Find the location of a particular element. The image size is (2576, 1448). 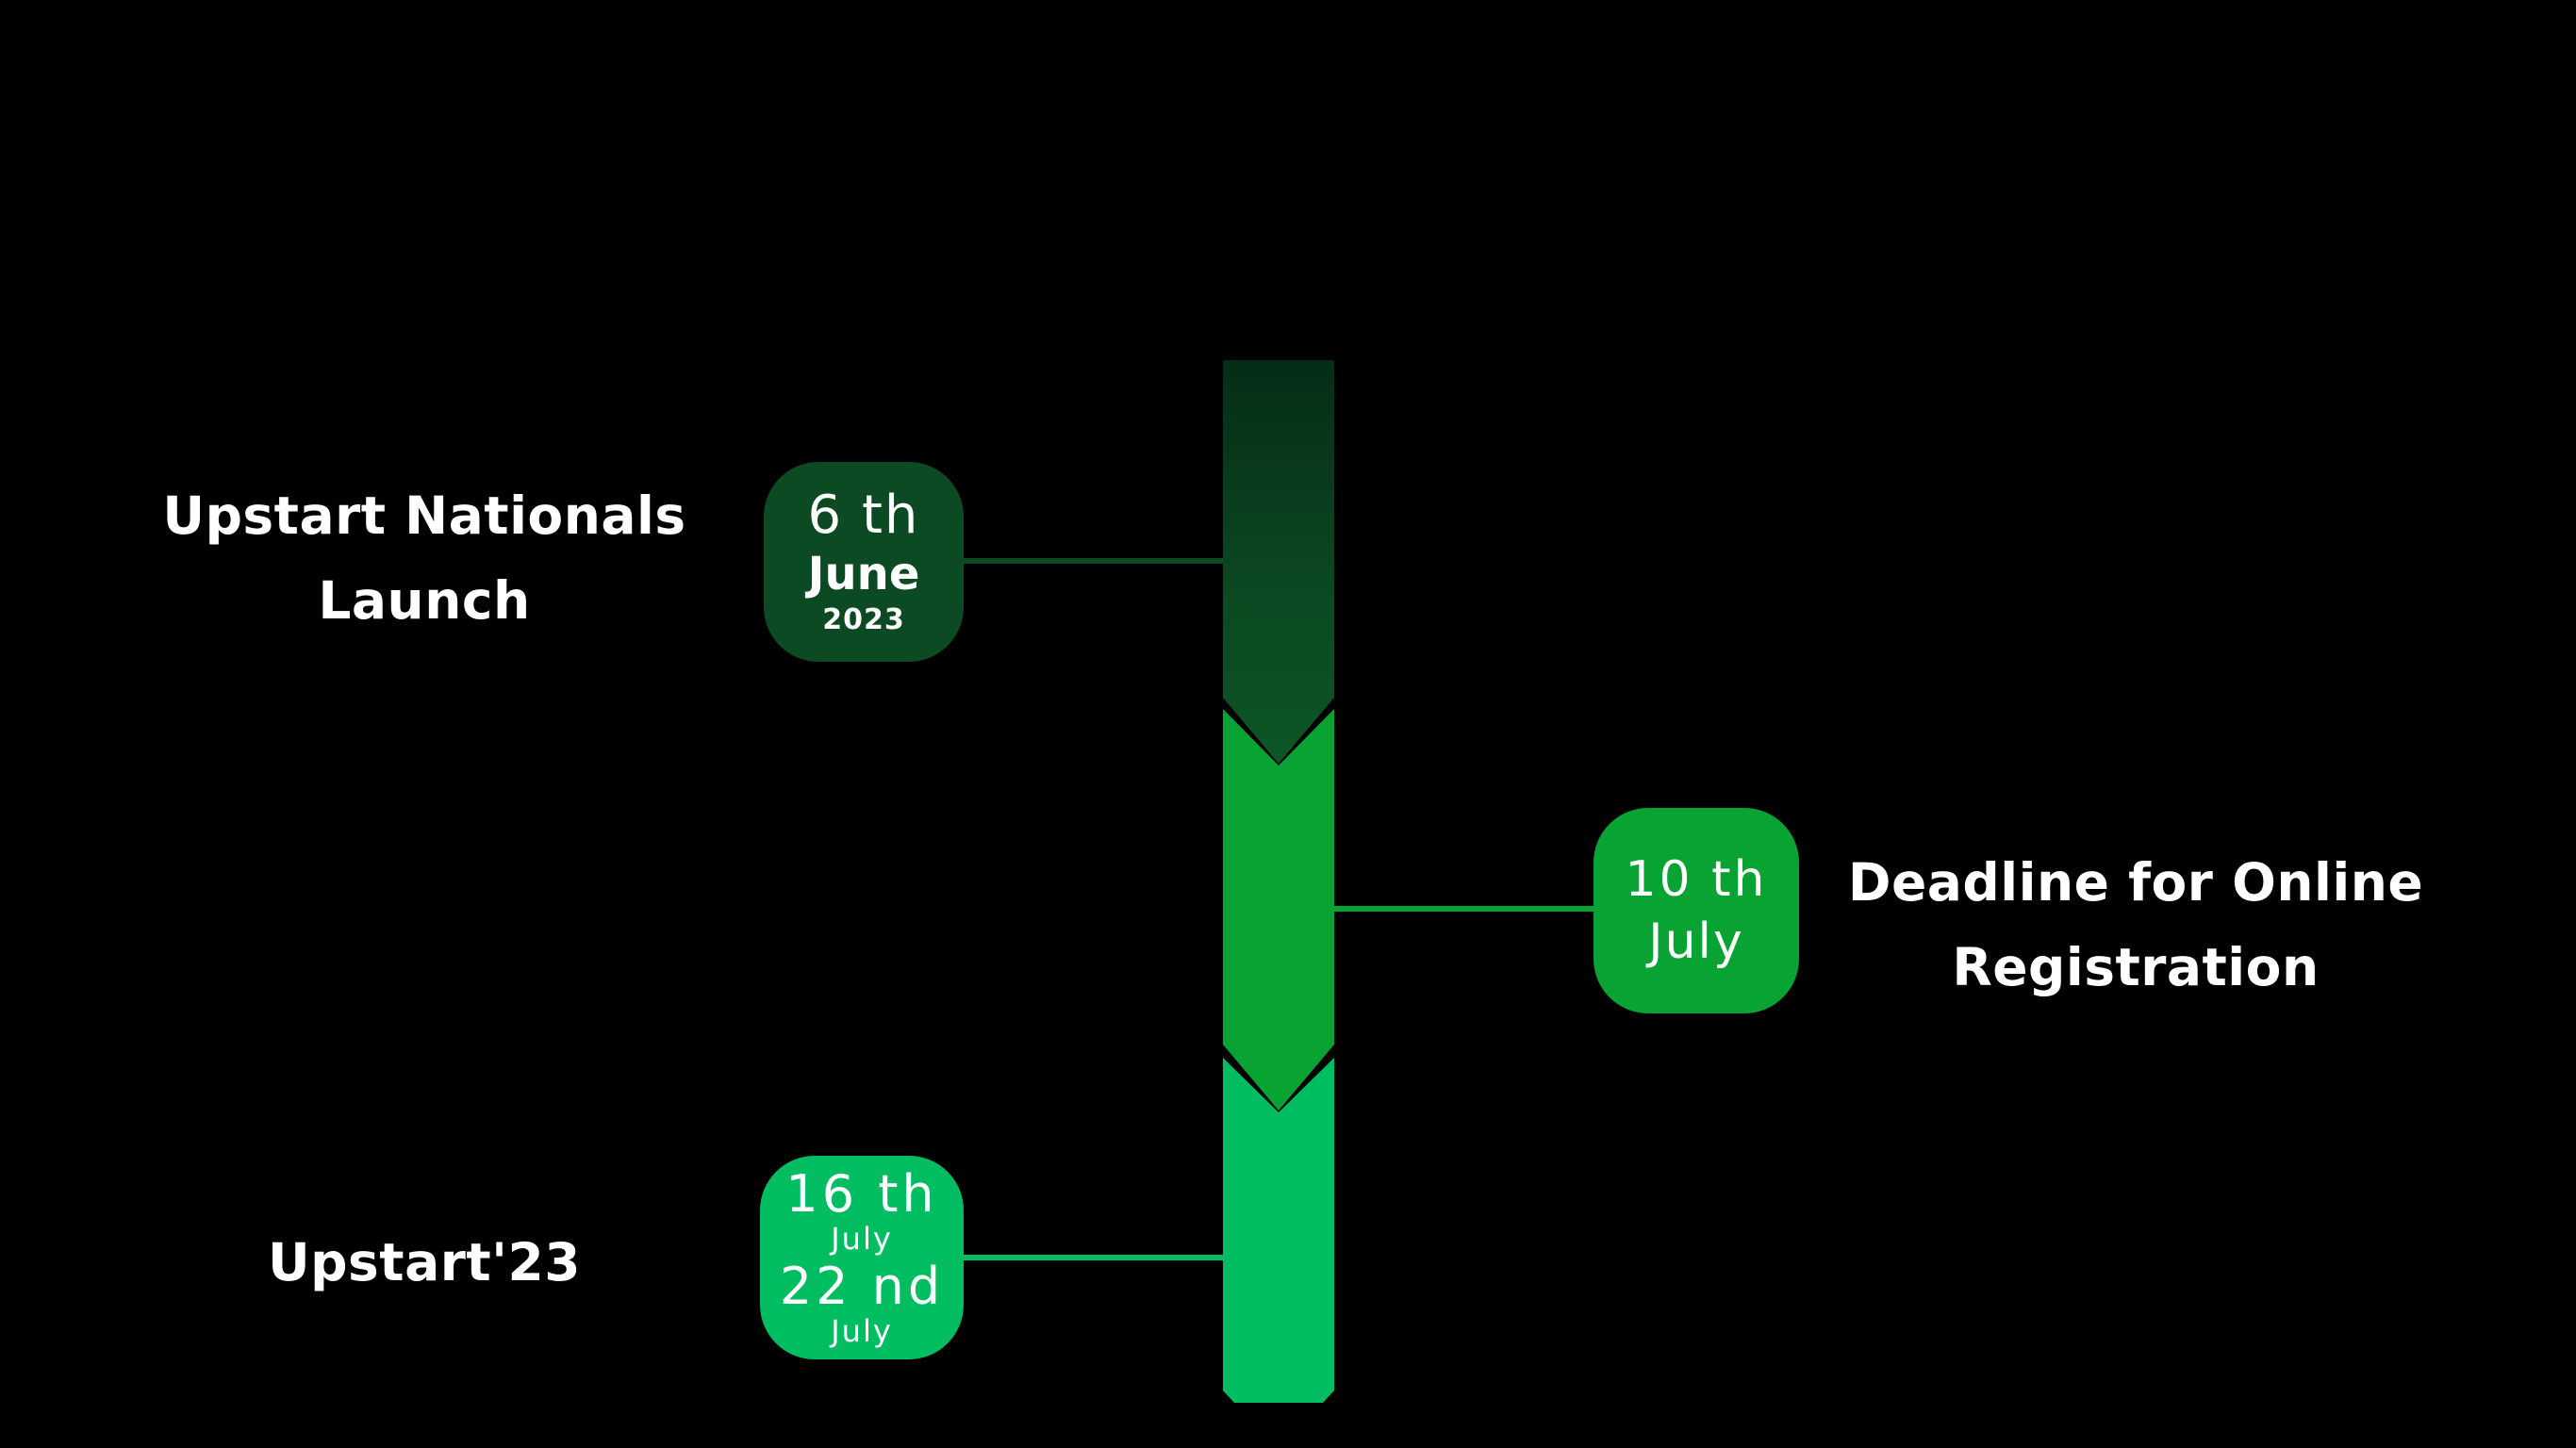

badge-1-day: 6 th is located at coordinates (863, 515).